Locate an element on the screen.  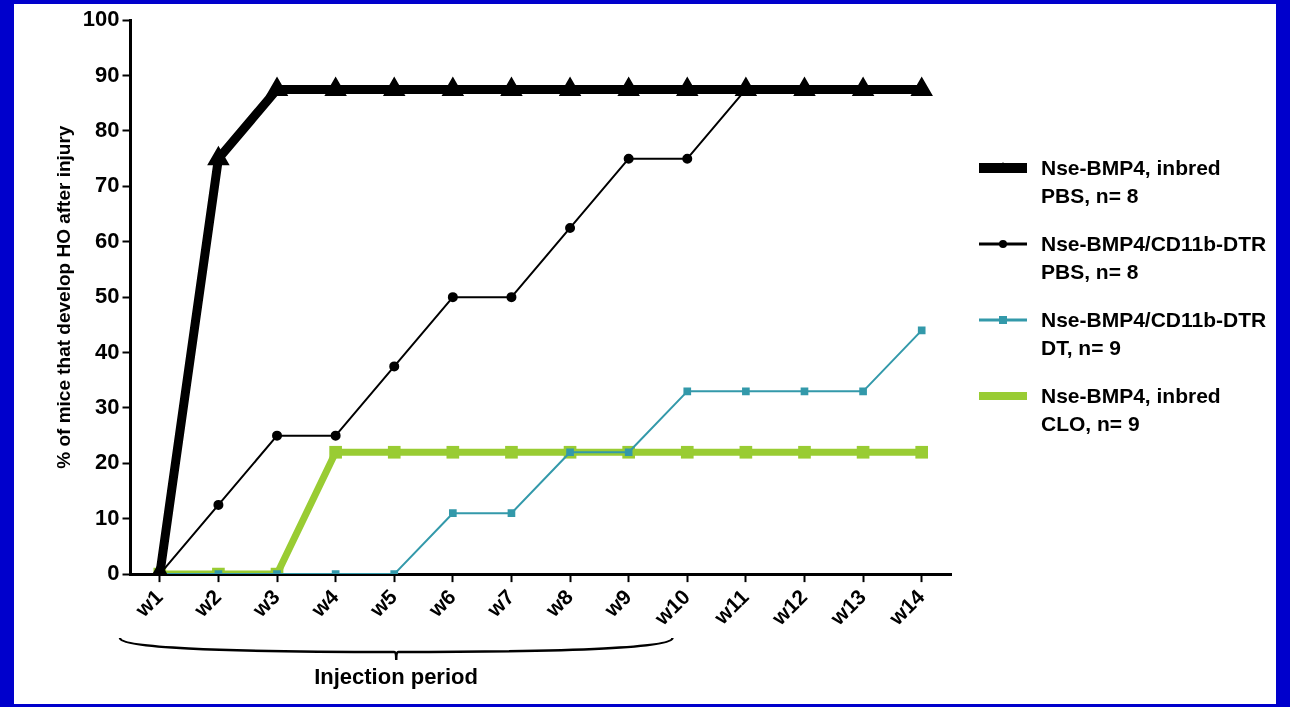
x-tick-label: w2 is located at coordinates (207, 603).